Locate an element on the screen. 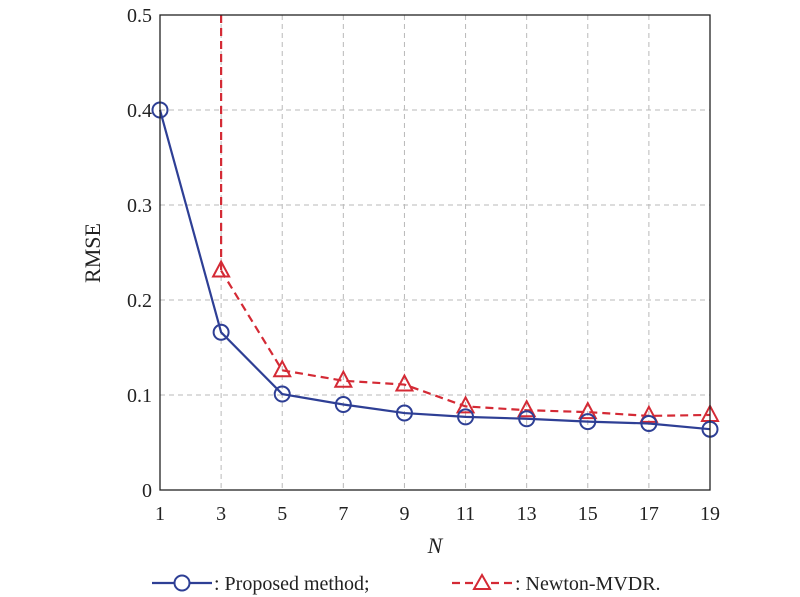 The width and height of the screenshot is (800, 597). x-tick-label: 3 is located at coordinates (221, 514).